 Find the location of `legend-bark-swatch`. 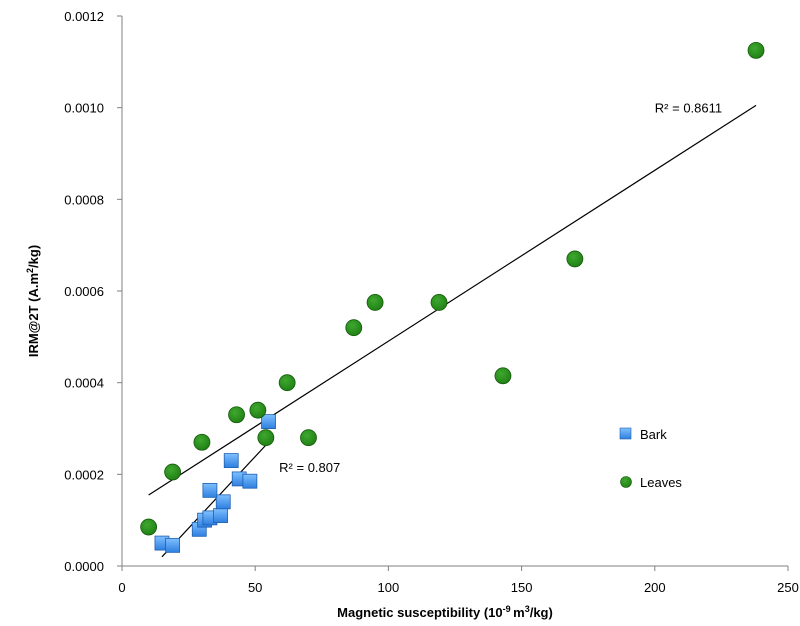

legend-bark-swatch is located at coordinates (625, 433).